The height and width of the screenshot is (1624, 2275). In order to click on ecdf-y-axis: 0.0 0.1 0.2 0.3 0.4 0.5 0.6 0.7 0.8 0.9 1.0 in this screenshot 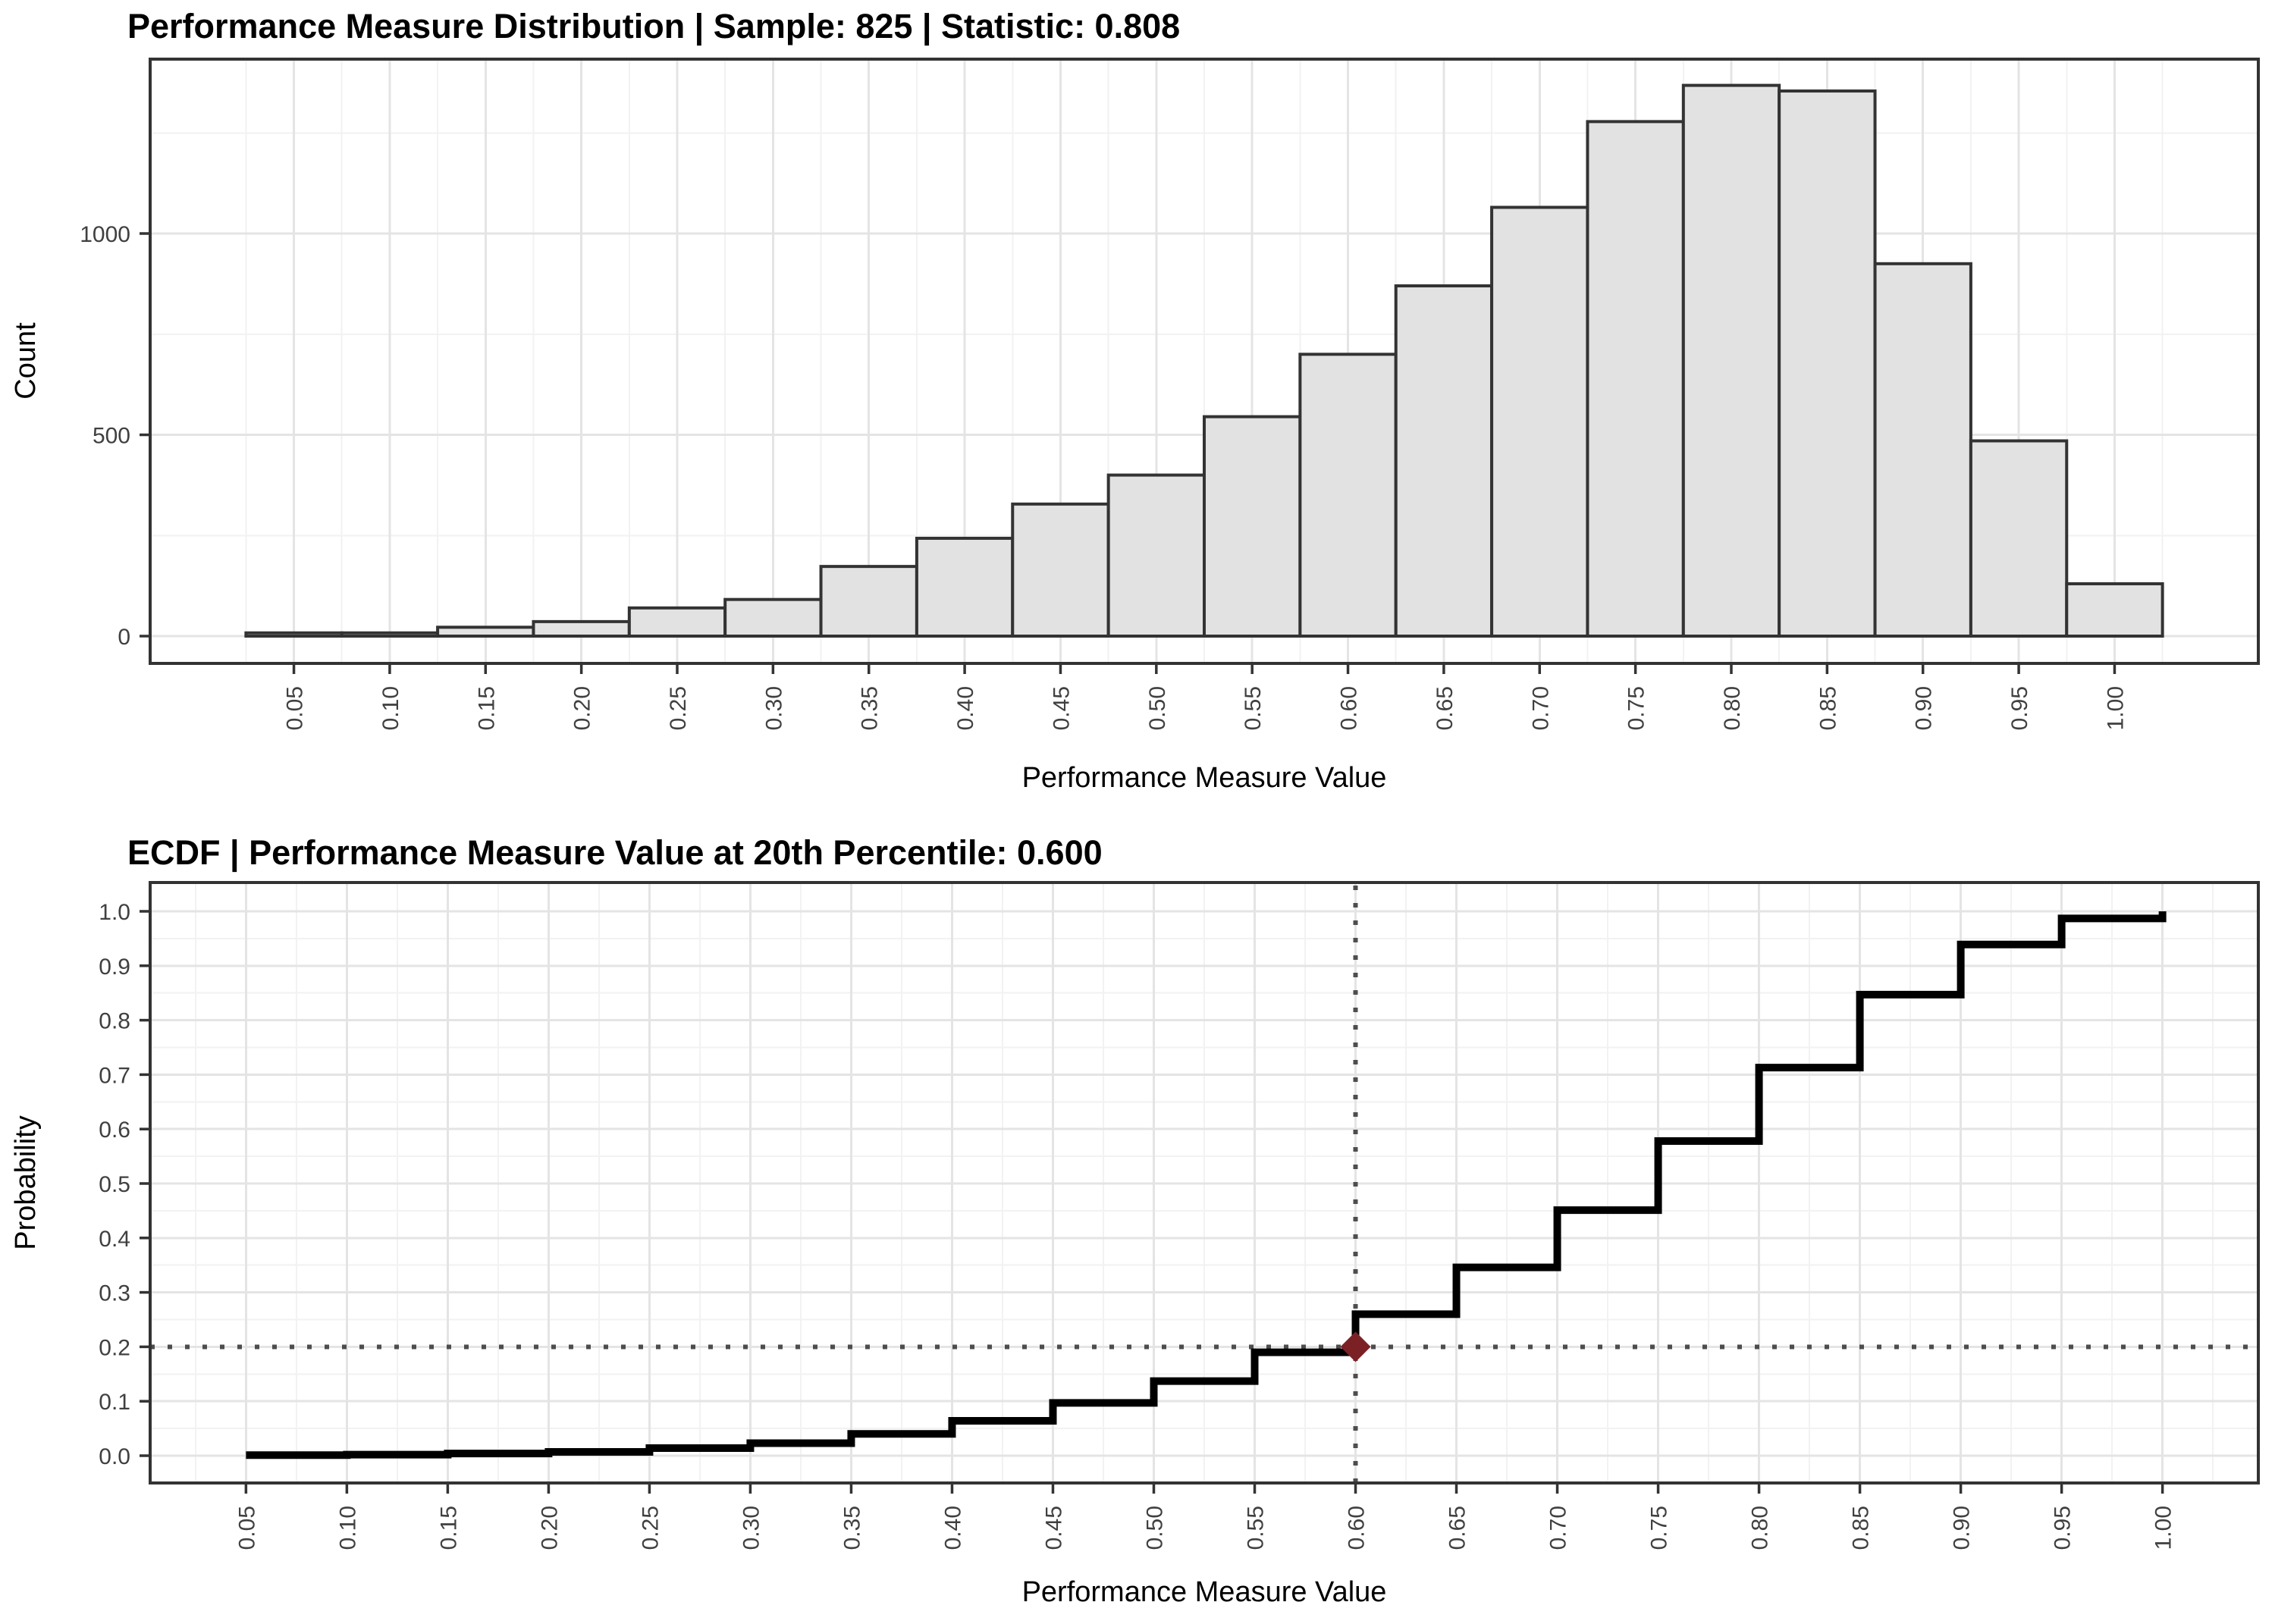, I will do `click(124, 1184)`.